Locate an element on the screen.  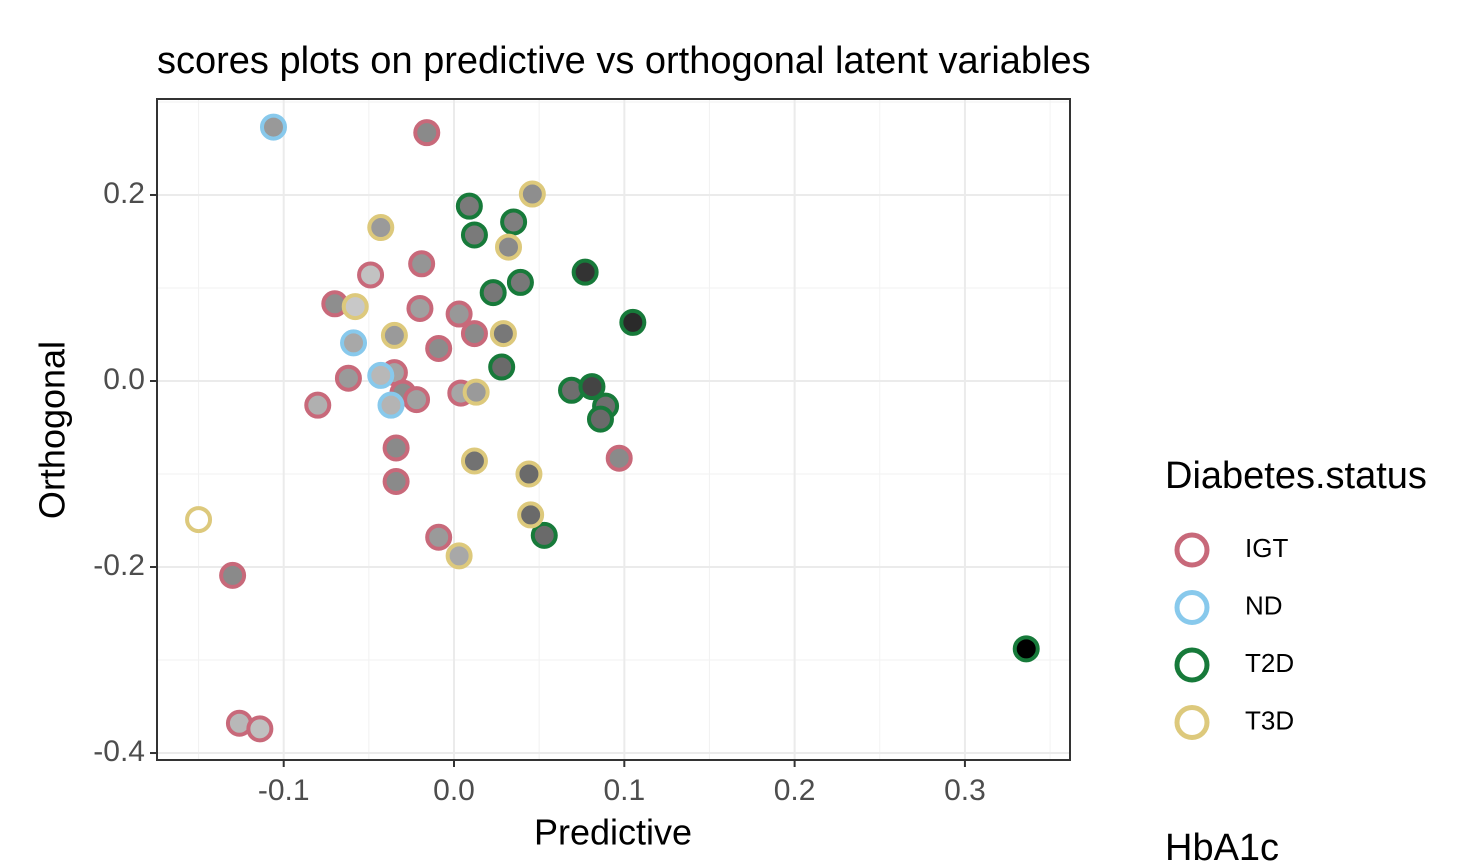
legend-label: ND is located at coordinates (1264, 605).